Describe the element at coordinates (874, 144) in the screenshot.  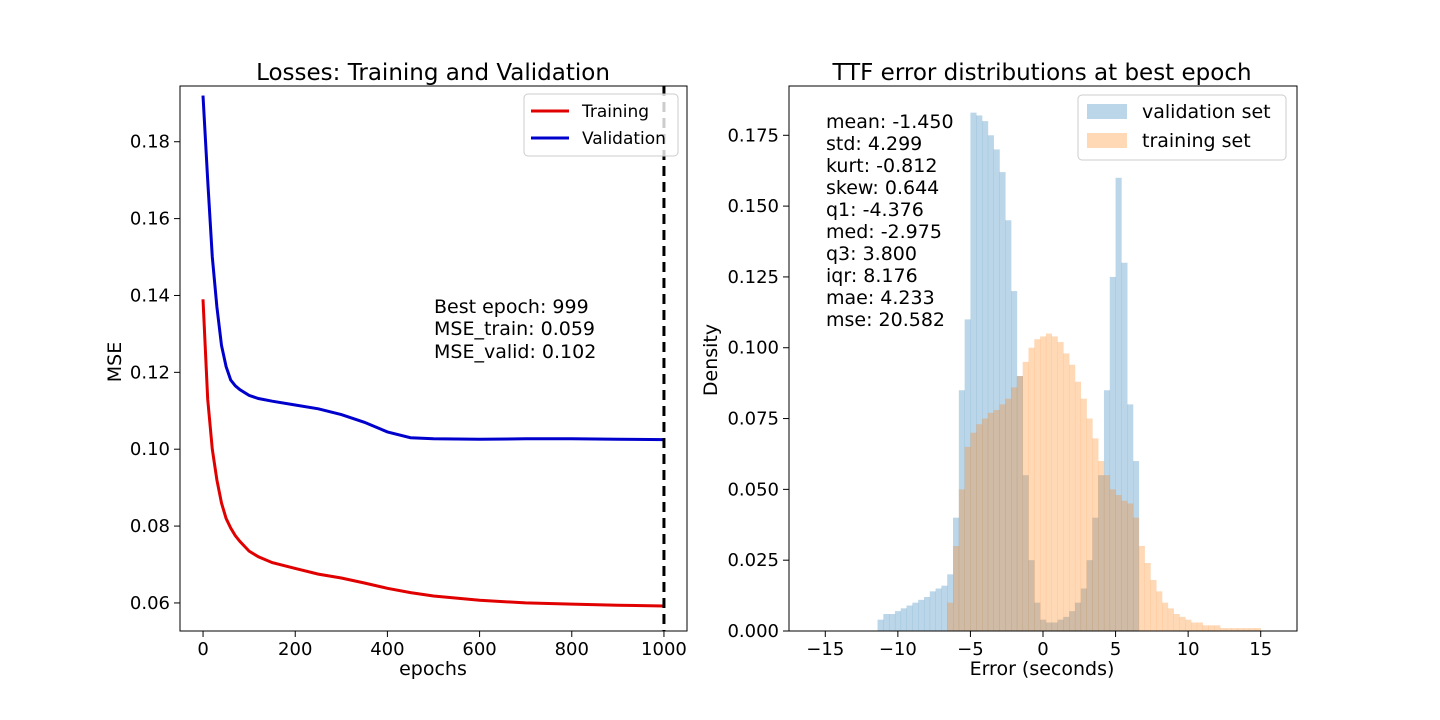
I see `stat-std: std: 4.299` at that location.